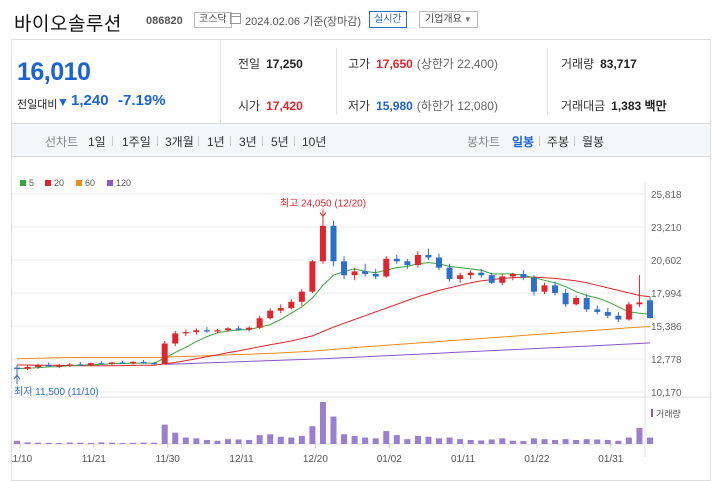 The width and height of the screenshot is (713, 481). Describe the element at coordinates (467, 19) in the screenshot. I see `chevron-down-icon: ▼` at that location.